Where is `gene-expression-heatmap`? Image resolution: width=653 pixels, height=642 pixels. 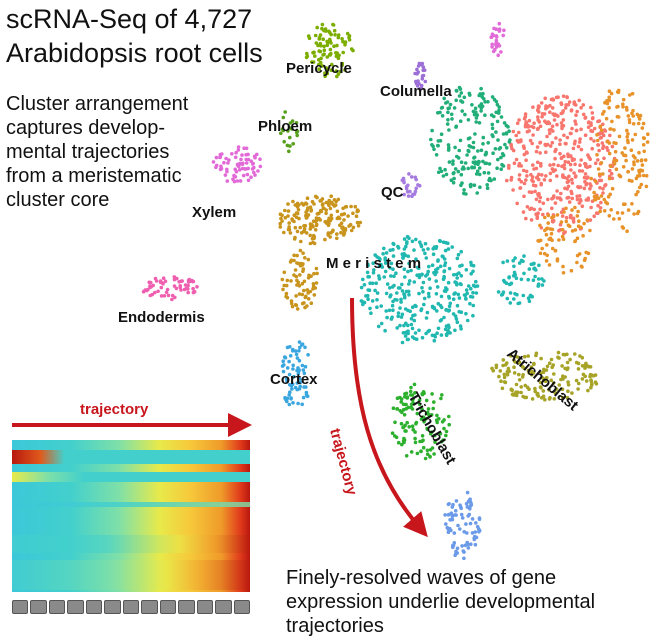 gene-expression-heatmap is located at coordinates (131, 516).